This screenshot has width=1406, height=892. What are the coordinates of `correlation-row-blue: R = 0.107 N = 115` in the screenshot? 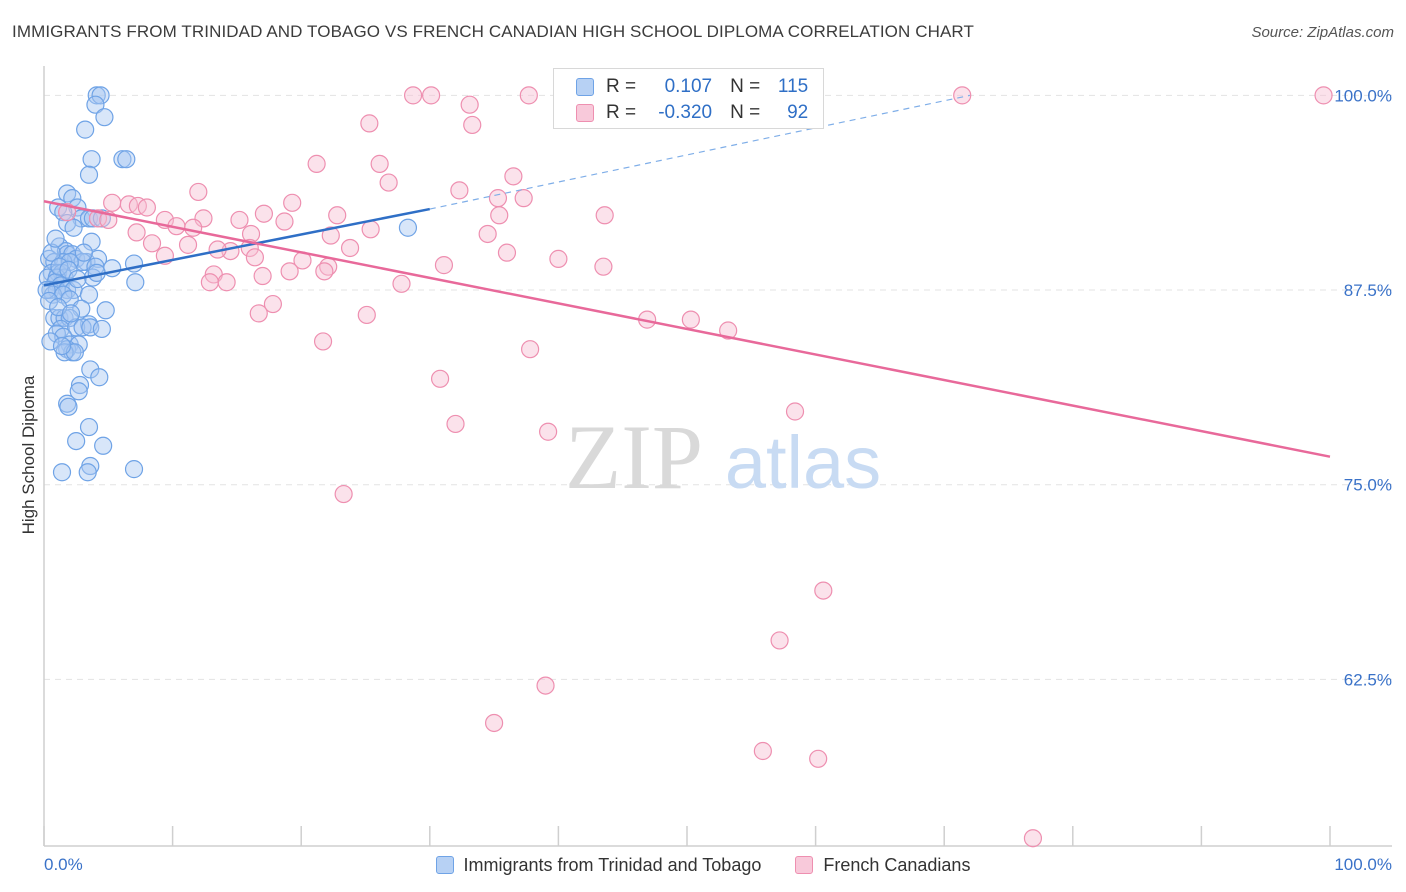 It's located at (692, 87).